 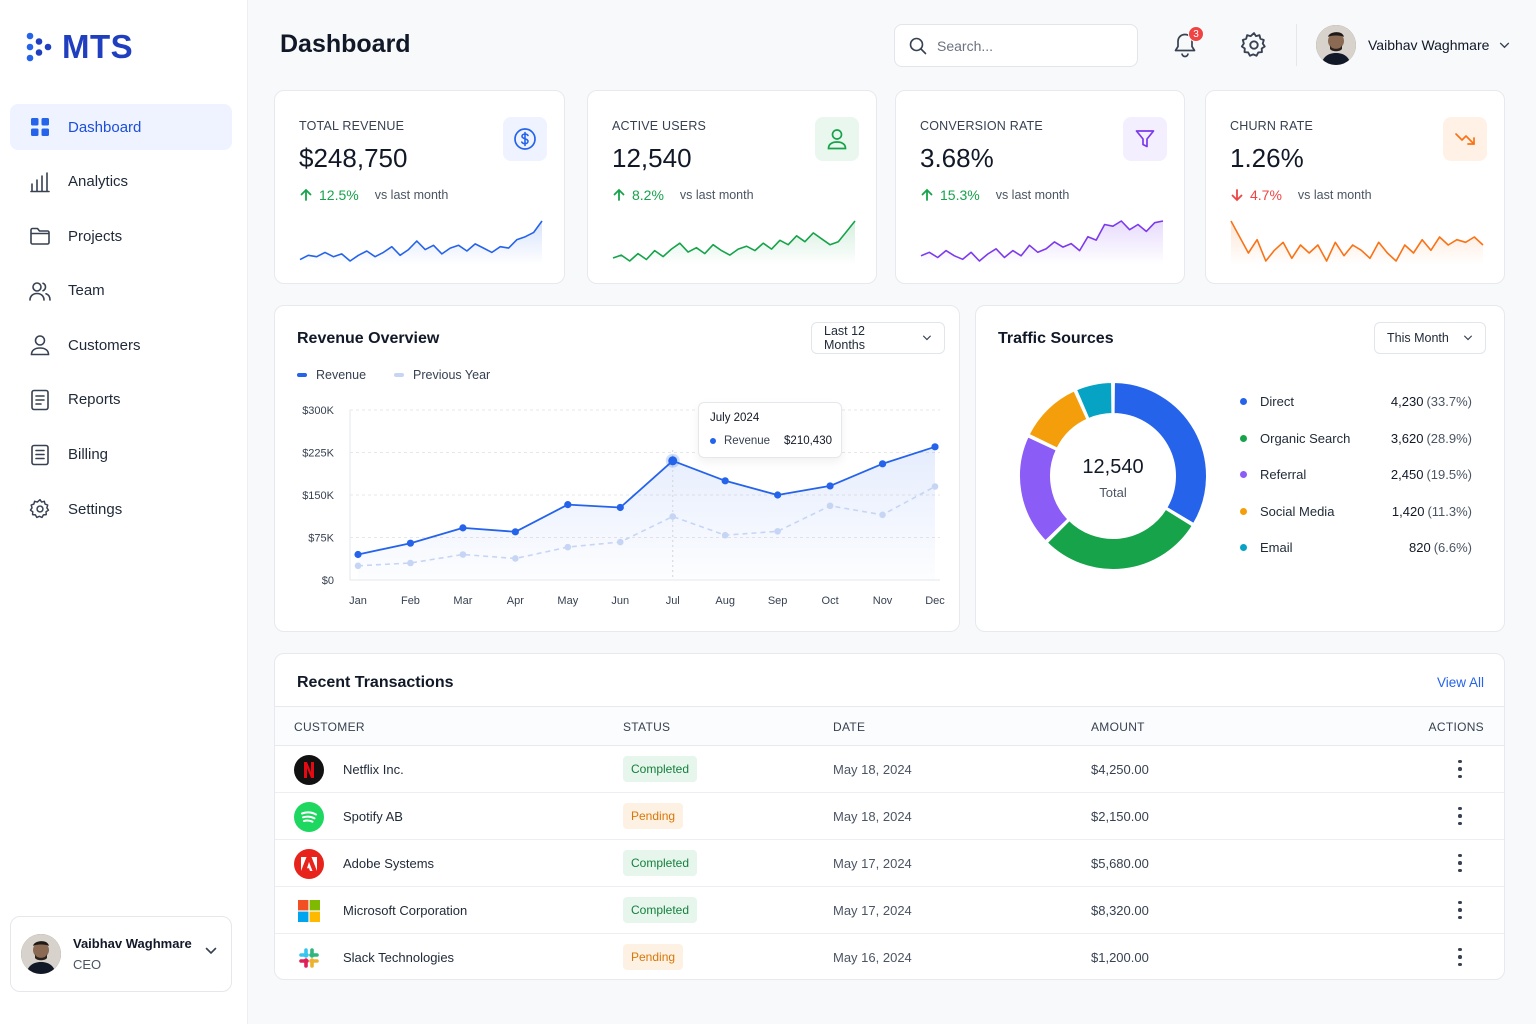 I want to click on sidebar-item-billing: Billing, so click(x=121, y=455).